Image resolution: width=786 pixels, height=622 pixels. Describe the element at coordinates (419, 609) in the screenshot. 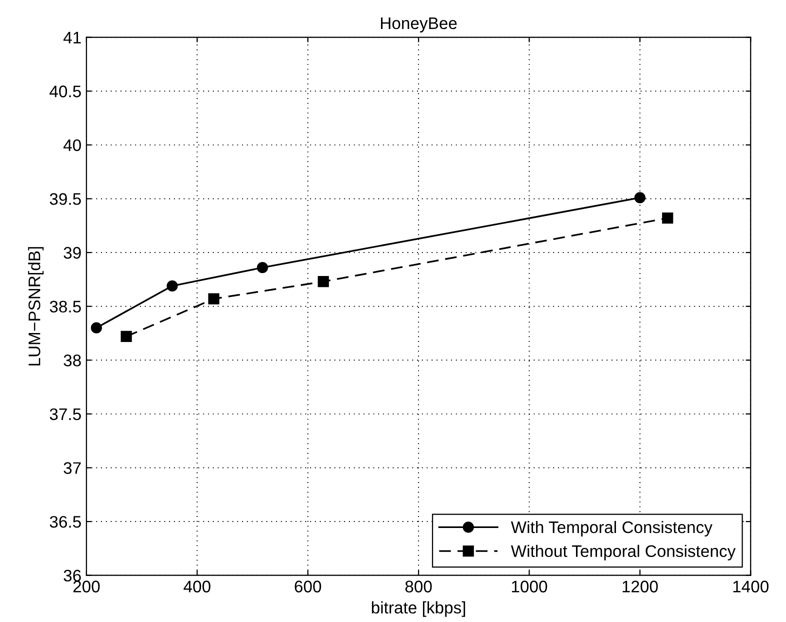

I see `x-axis-title: bitrate [kbps]` at that location.